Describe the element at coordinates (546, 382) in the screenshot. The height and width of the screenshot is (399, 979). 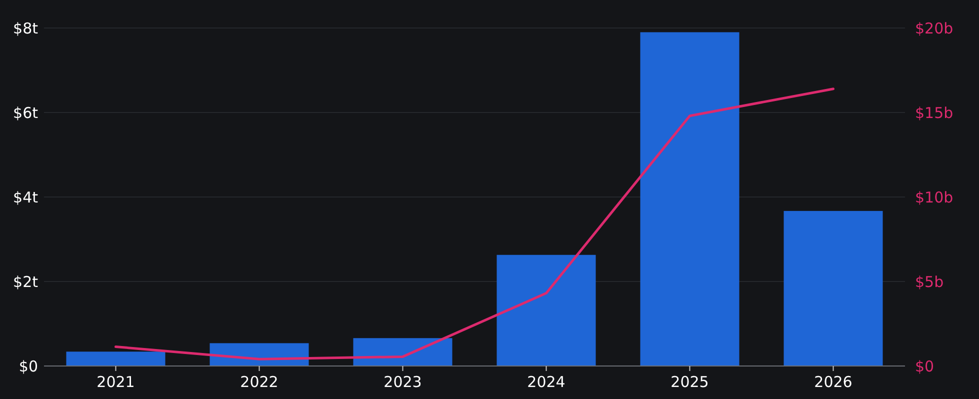
I see `x-tick-label: 2024` at that location.